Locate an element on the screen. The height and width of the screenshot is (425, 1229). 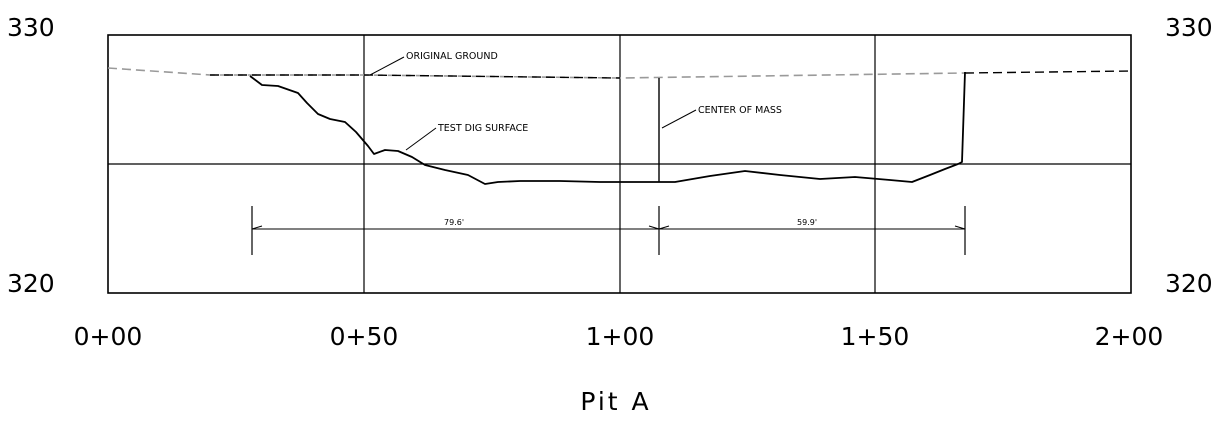
y-label-bottom-left: 320 is located at coordinates (31, 283).